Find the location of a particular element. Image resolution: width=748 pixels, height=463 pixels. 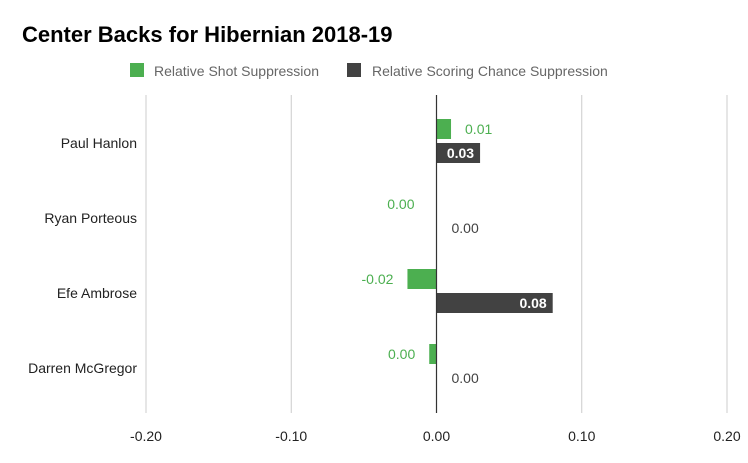

x-tick-label-2: 0.00 is located at coordinates (436, 436).